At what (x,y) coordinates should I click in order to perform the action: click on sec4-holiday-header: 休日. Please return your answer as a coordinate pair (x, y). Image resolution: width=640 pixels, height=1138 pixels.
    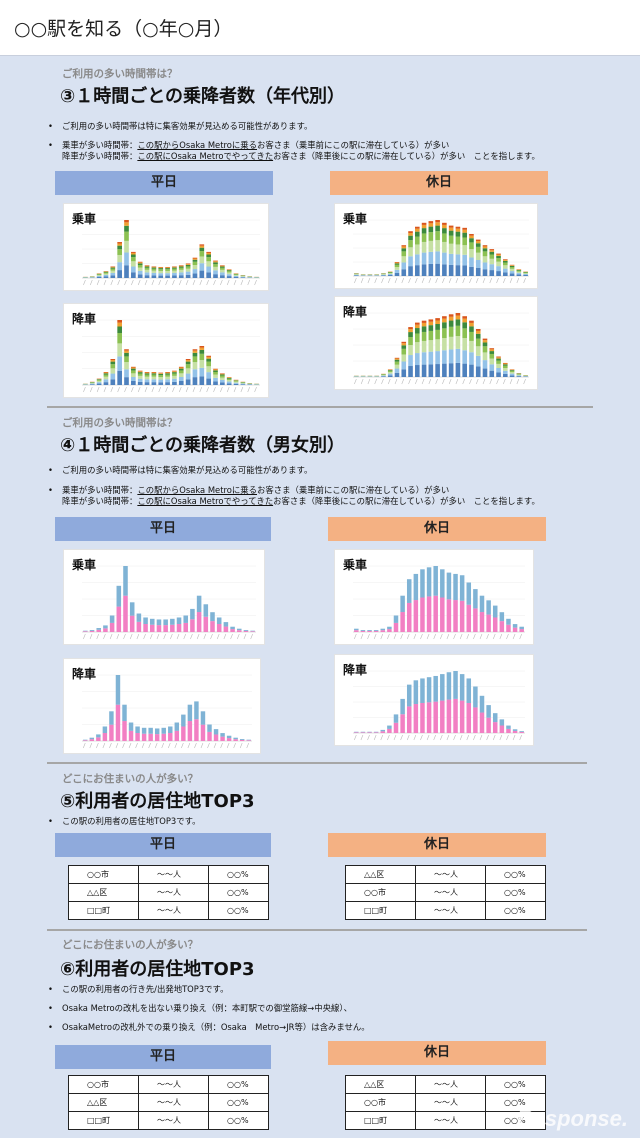
    Looking at the image, I should click on (437, 529).